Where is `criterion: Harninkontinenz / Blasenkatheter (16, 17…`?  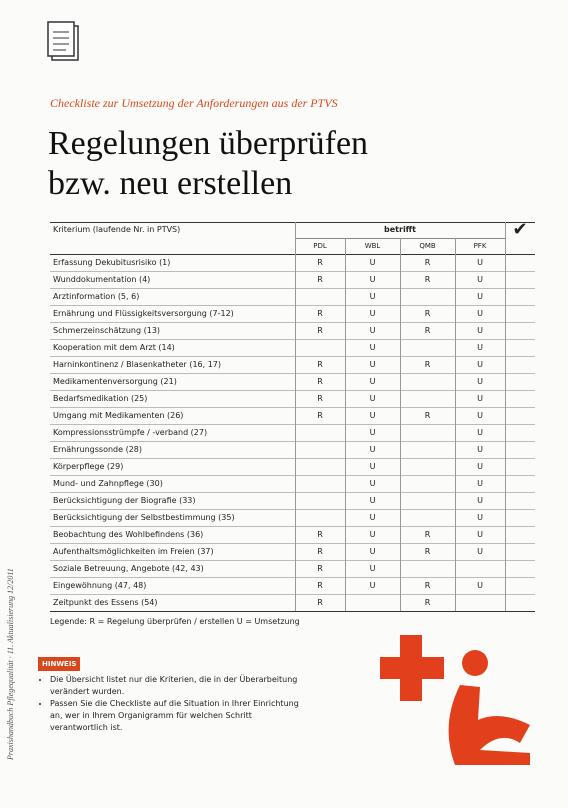
criterion: Harninkontinenz / Blasenkatheter (16, 17… is located at coordinates (137, 364).